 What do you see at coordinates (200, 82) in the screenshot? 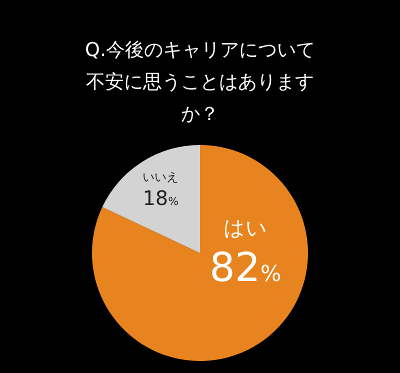
I see `title: Q.今後のキャリアについて不安に思うことはありますか？` at bounding box center [200, 82].